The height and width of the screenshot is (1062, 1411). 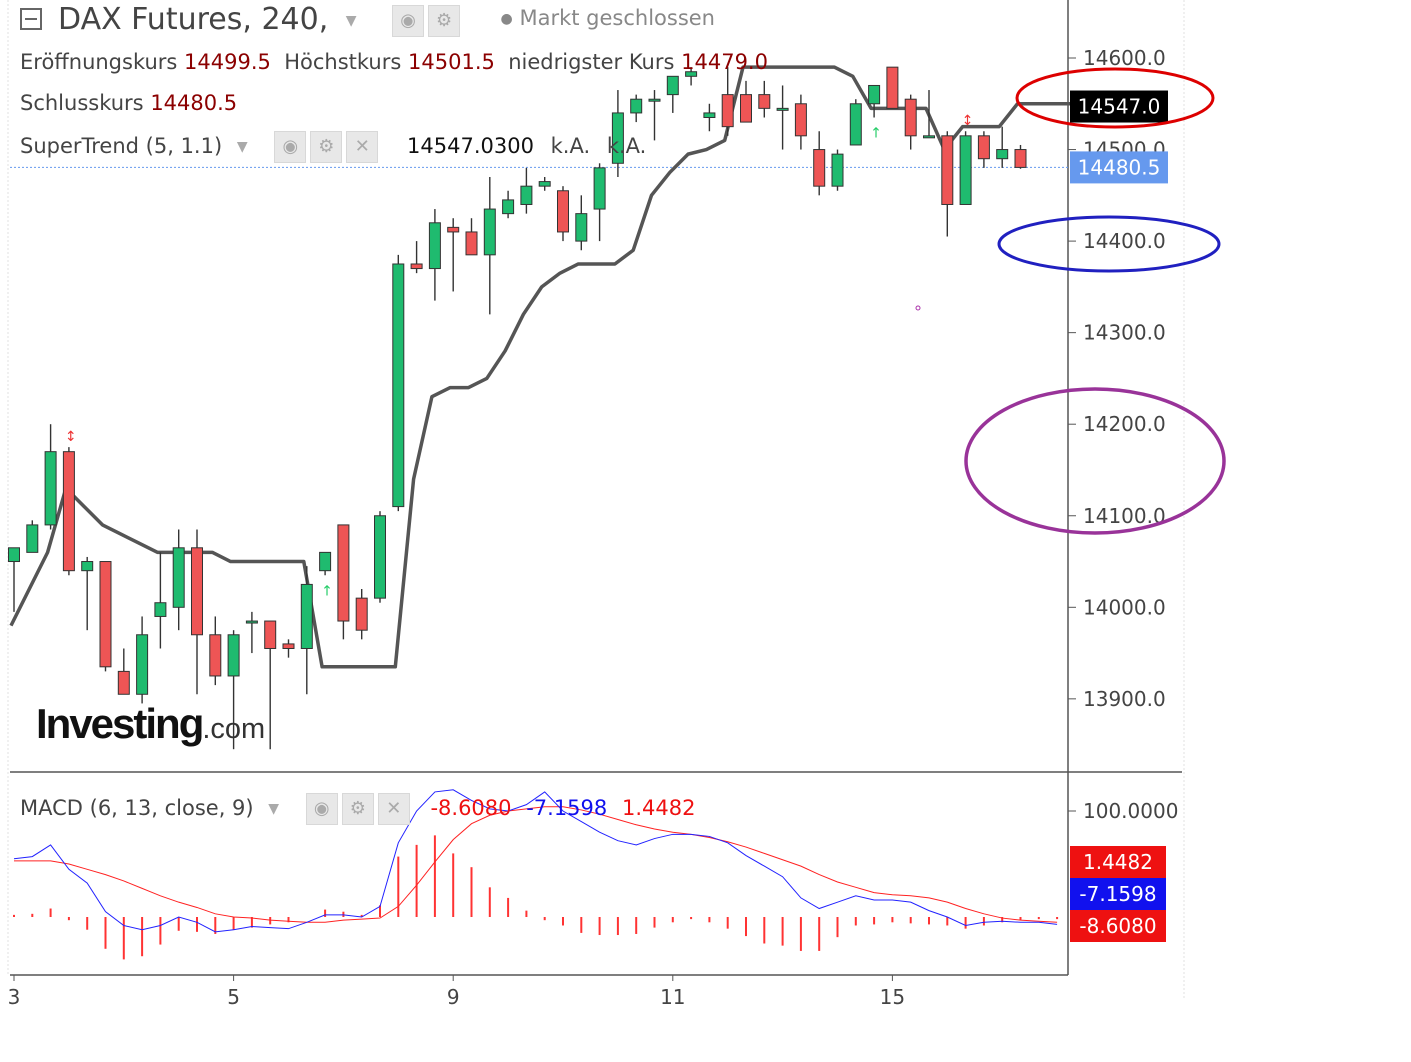 I want to click on price-tick-label: 14000.0, so click(x=1124, y=607).